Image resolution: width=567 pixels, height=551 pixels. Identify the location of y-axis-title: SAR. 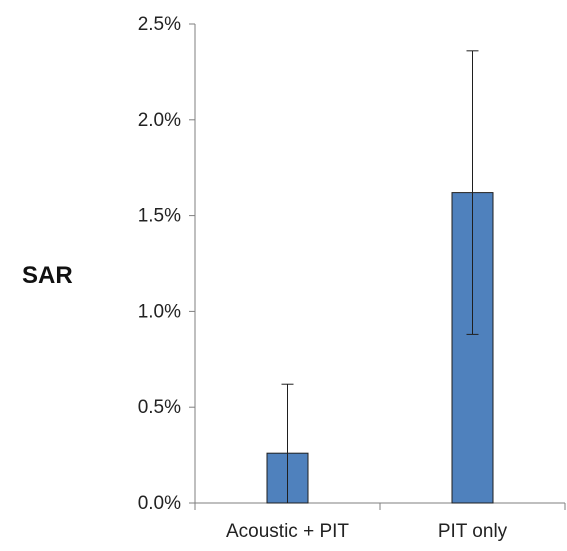
(47, 275).